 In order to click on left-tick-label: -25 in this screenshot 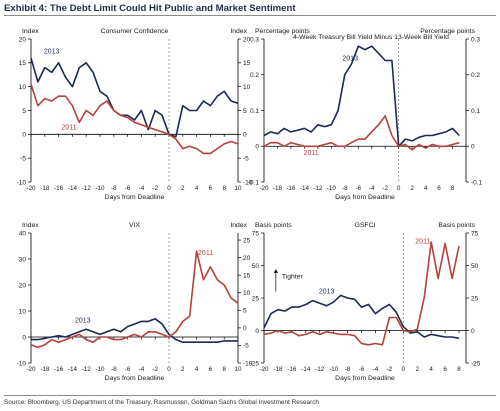, I will do `click(255, 363)`.